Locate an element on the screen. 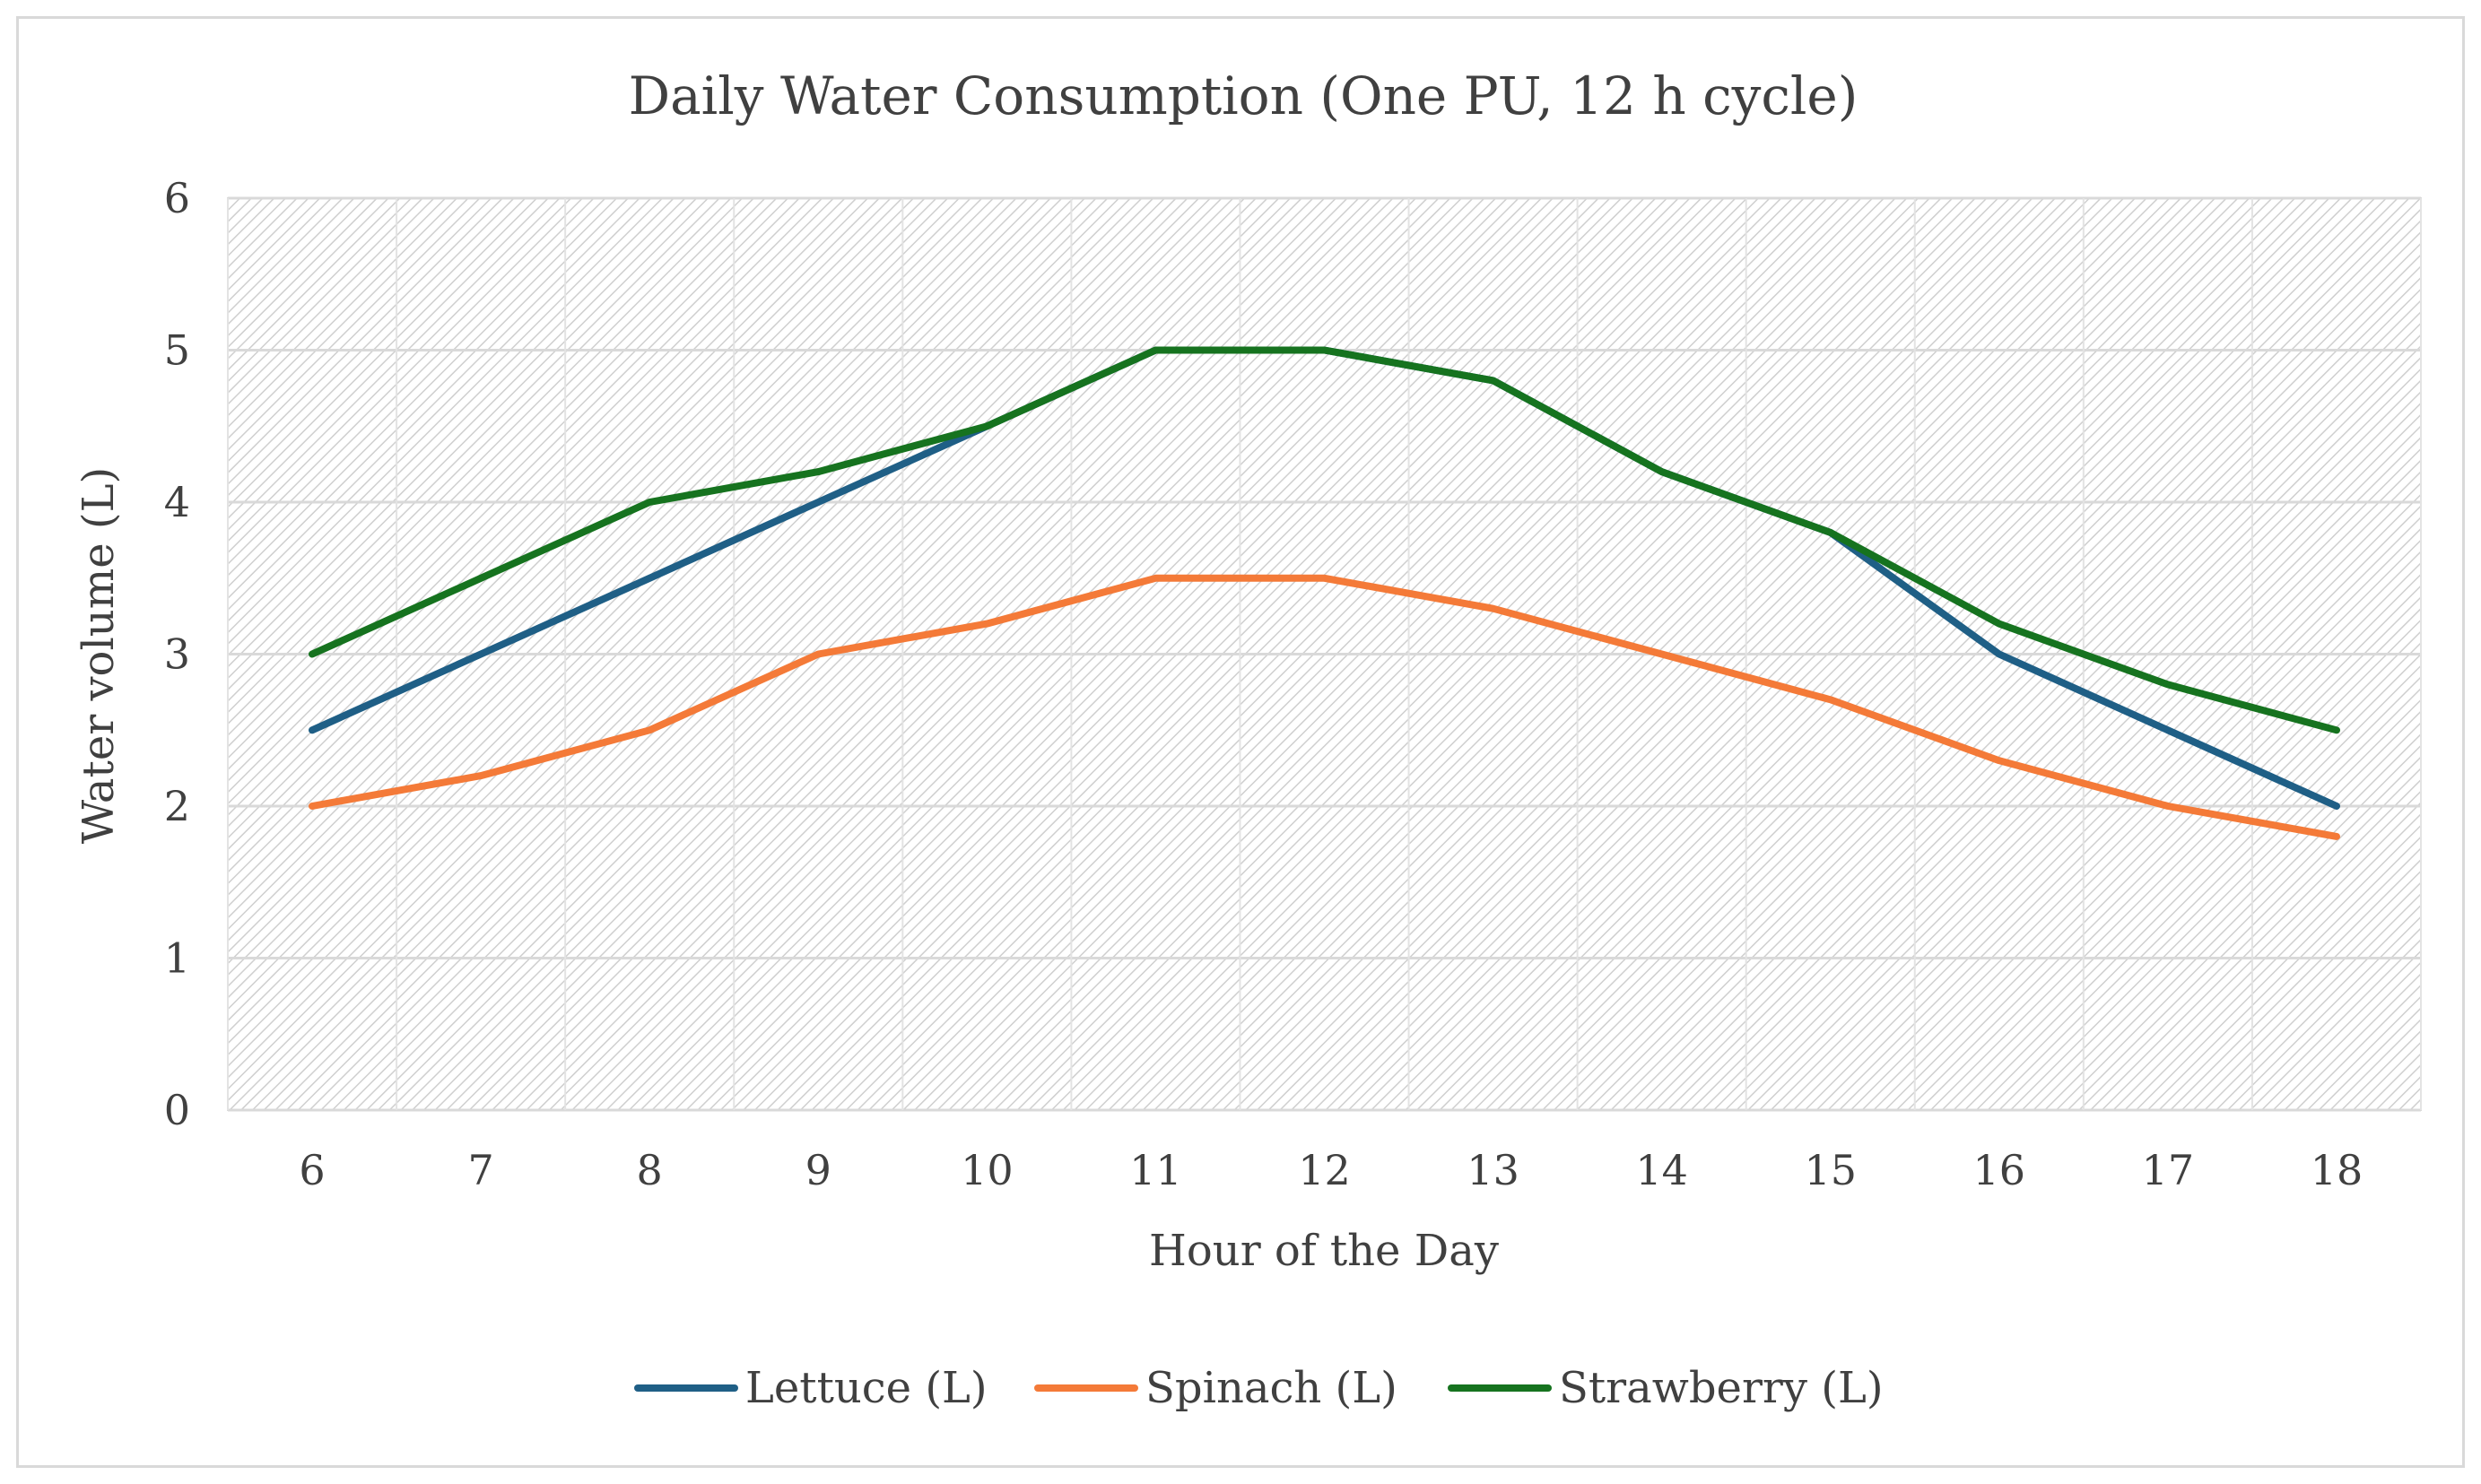 The height and width of the screenshot is (1484, 2481). x-tick-label: 11 is located at coordinates (1156, 1170).